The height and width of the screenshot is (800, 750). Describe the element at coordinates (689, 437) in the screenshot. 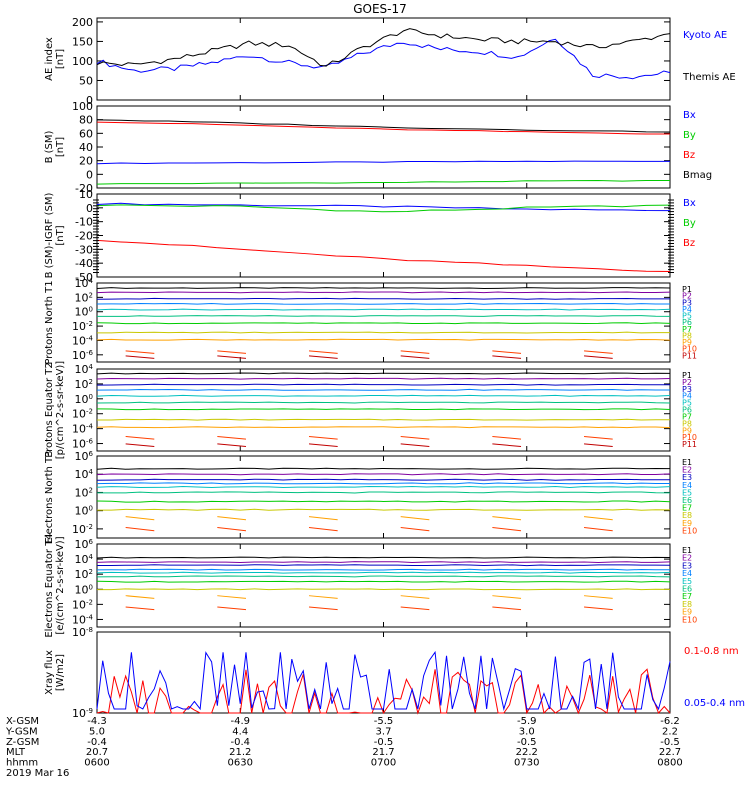

I see `channel-label: P10` at that location.